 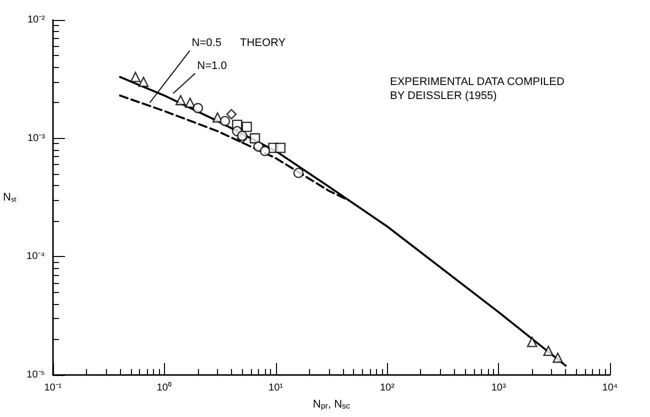 What do you see at coordinates (9, 198) in the screenshot?
I see `y-axis-title: Nₛₜ` at bounding box center [9, 198].